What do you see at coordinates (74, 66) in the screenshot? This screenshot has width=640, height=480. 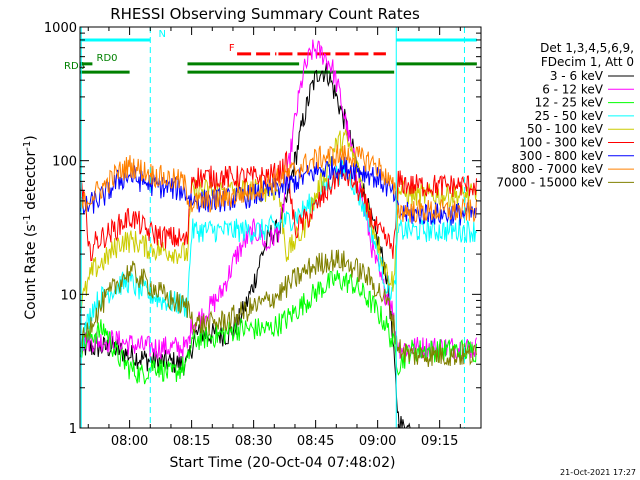 I see `flag-label-rd8: RD8` at bounding box center [74, 66].